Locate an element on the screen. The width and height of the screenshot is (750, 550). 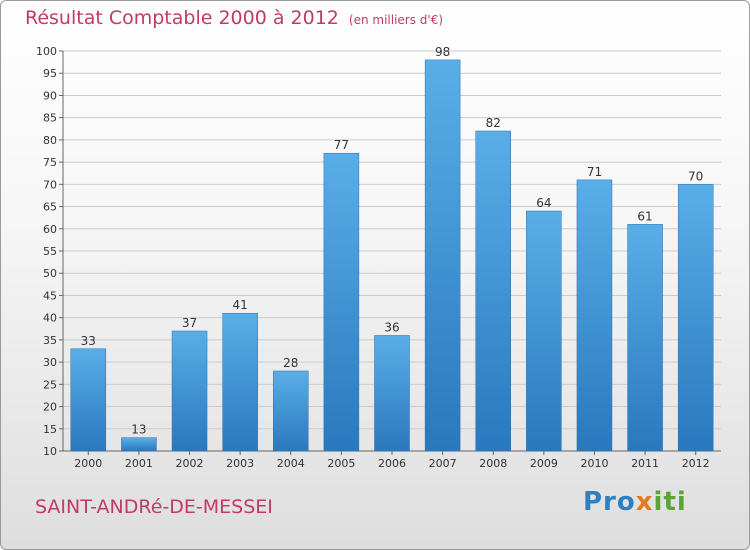
y-tick-label: 30 is located at coordinates (50, 362).